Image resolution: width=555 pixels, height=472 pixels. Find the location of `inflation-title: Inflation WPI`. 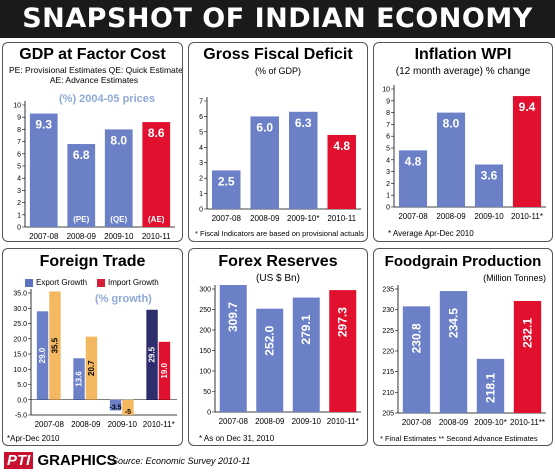

inflation-title: Inflation WPI is located at coordinates (463, 54).